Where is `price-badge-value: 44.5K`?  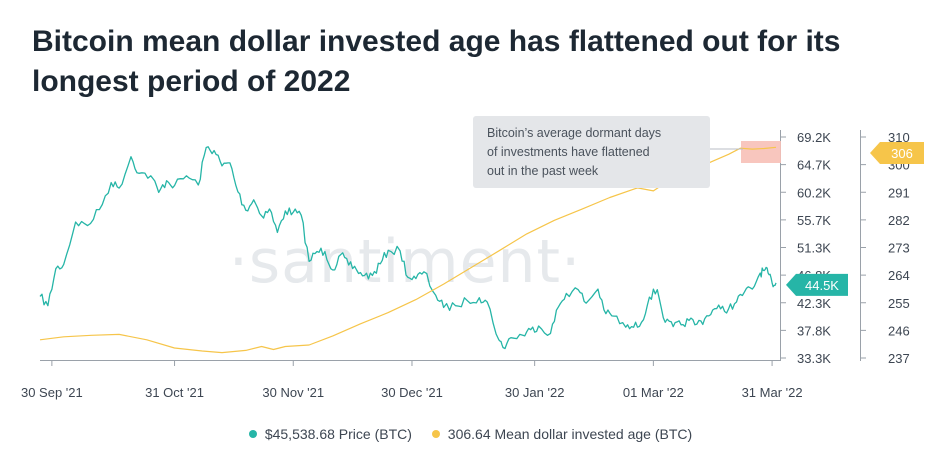 price-badge-value: 44.5K is located at coordinates (822, 285).